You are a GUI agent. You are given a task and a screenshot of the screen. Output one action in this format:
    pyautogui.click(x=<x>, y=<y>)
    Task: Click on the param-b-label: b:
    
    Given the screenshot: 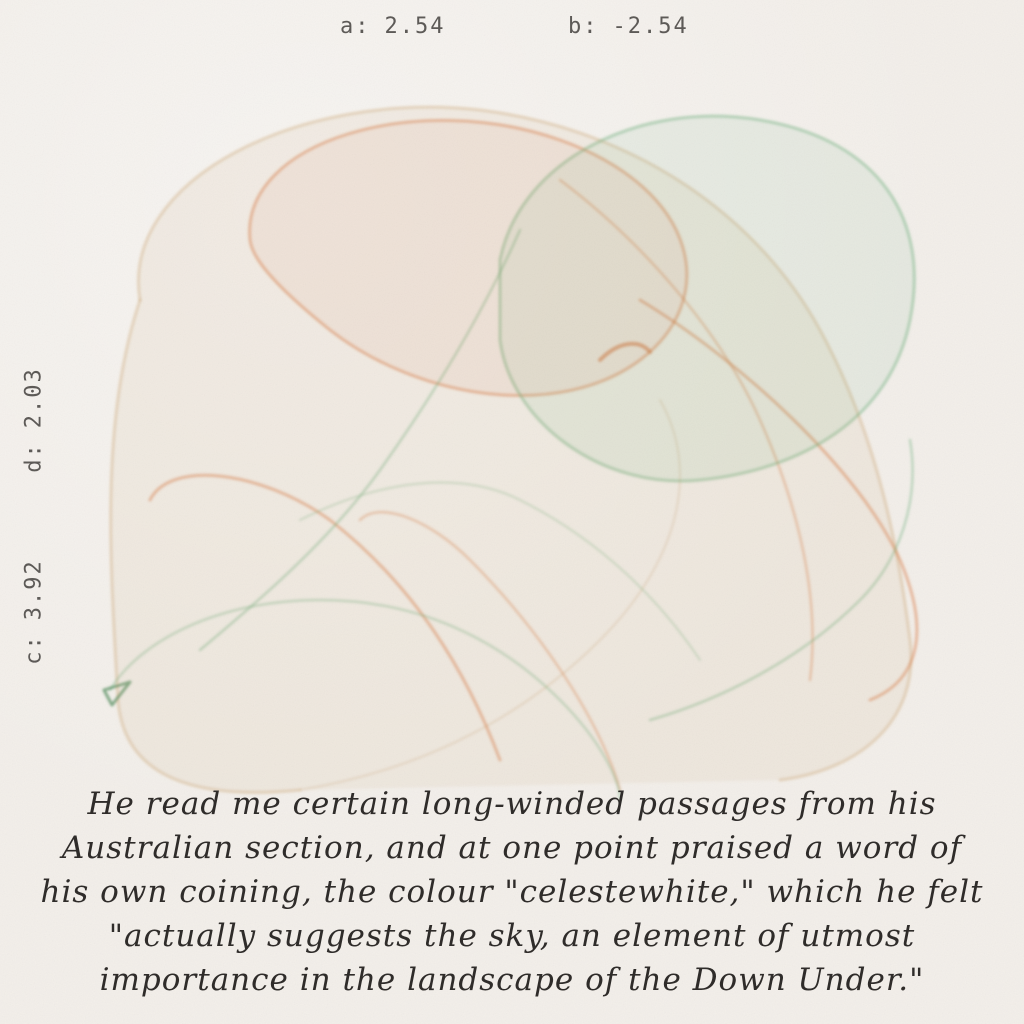 What is the action you would take?
    pyautogui.click(x=583, y=26)
    